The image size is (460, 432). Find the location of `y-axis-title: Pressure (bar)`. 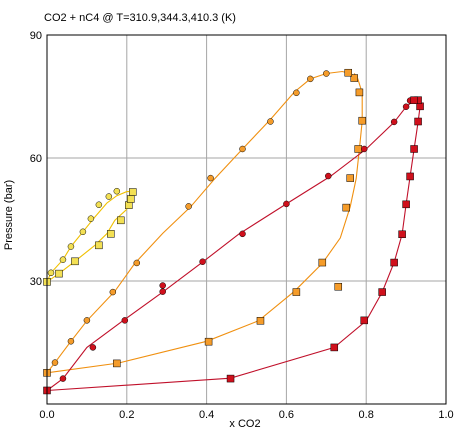

y-axis-title: Pressure (bar) is located at coordinates (9, 215).